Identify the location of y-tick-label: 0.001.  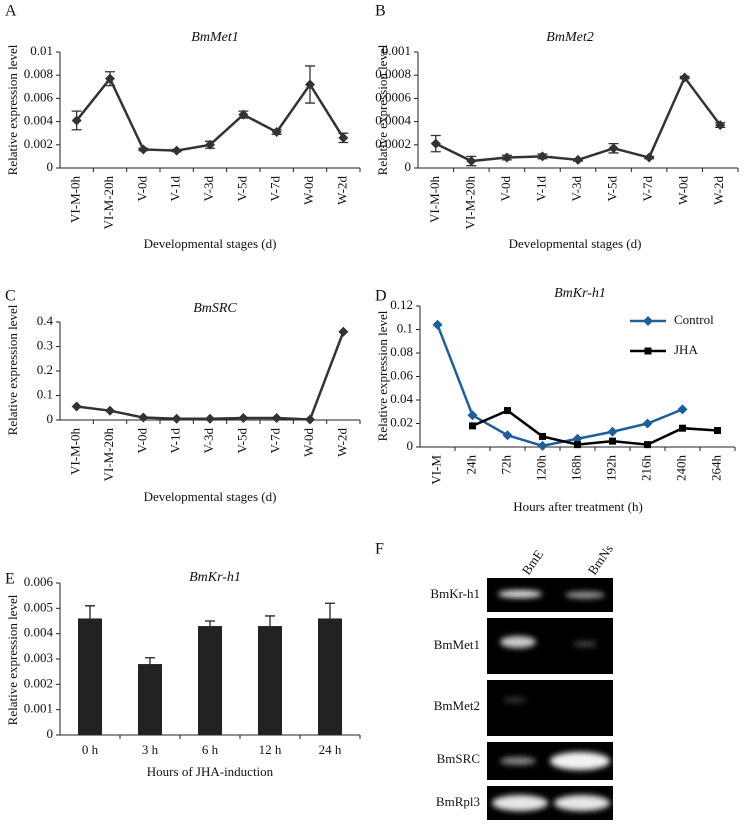
(396, 50).